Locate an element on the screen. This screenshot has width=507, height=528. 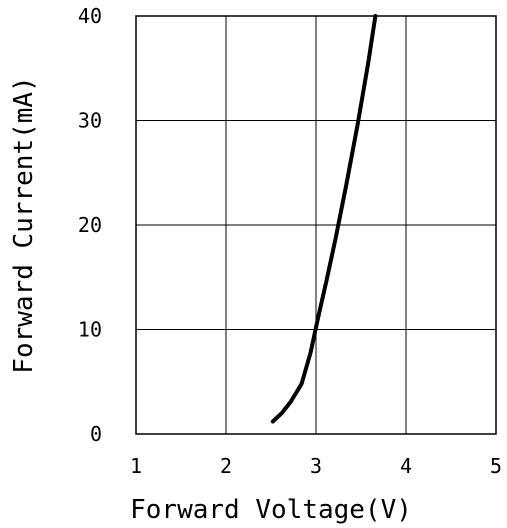
y-axis-label: Forward Current(mA) is located at coordinates (24, 224).